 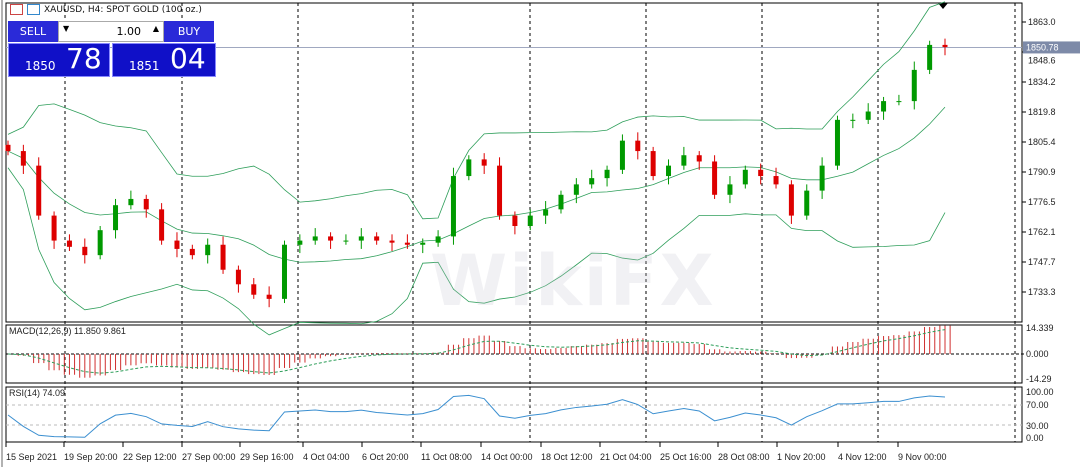 What do you see at coordinates (514, 414) in the screenshot?
I see `rsi-panel-frame` at bounding box center [514, 414].